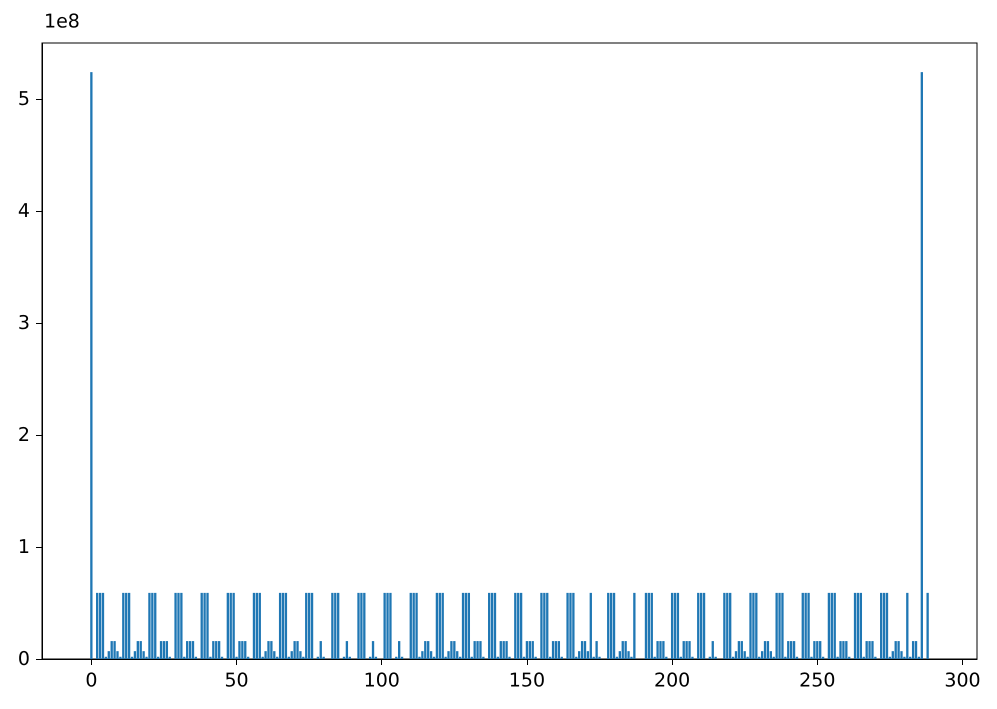 This screenshot has height=709, width=997. I want to click on y-tick-label: 3, so click(24, 323).